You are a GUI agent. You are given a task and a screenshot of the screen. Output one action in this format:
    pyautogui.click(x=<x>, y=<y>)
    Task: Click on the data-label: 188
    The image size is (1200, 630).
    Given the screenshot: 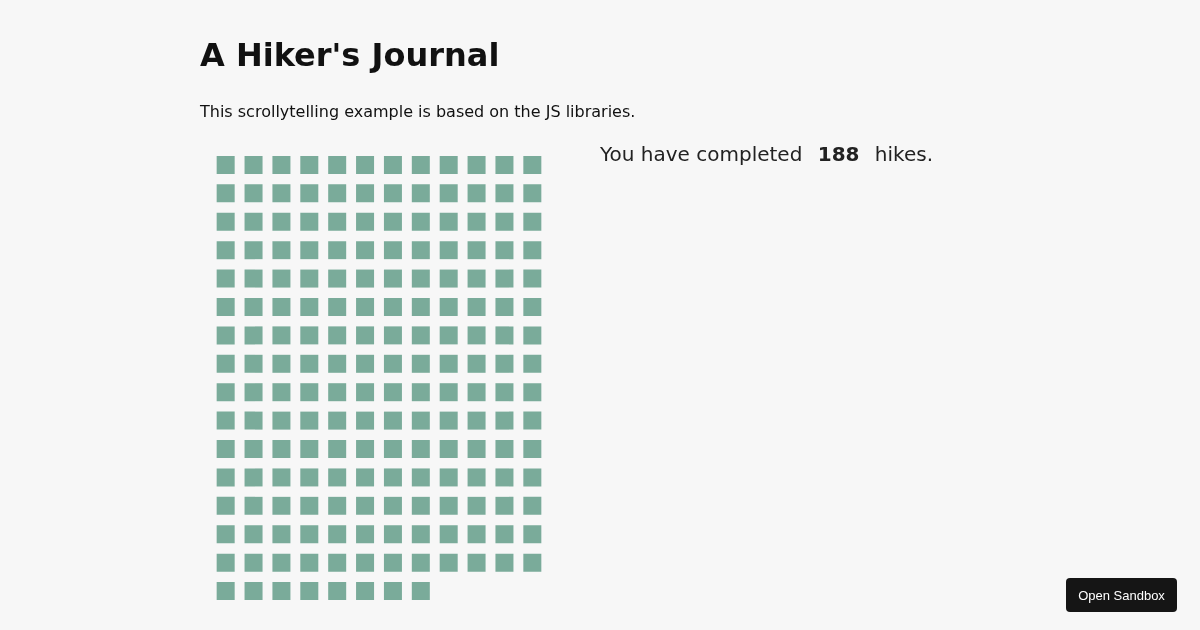 What is the action you would take?
    pyautogui.click(x=838, y=154)
    